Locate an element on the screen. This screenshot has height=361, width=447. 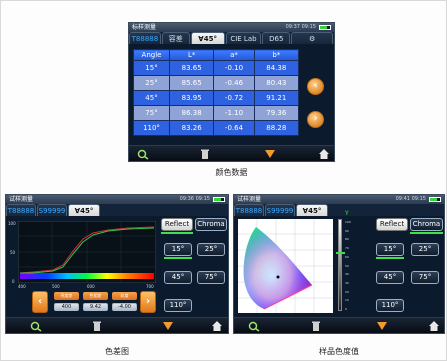
clock: 09:37 09:15 is located at coordinates (300, 27).